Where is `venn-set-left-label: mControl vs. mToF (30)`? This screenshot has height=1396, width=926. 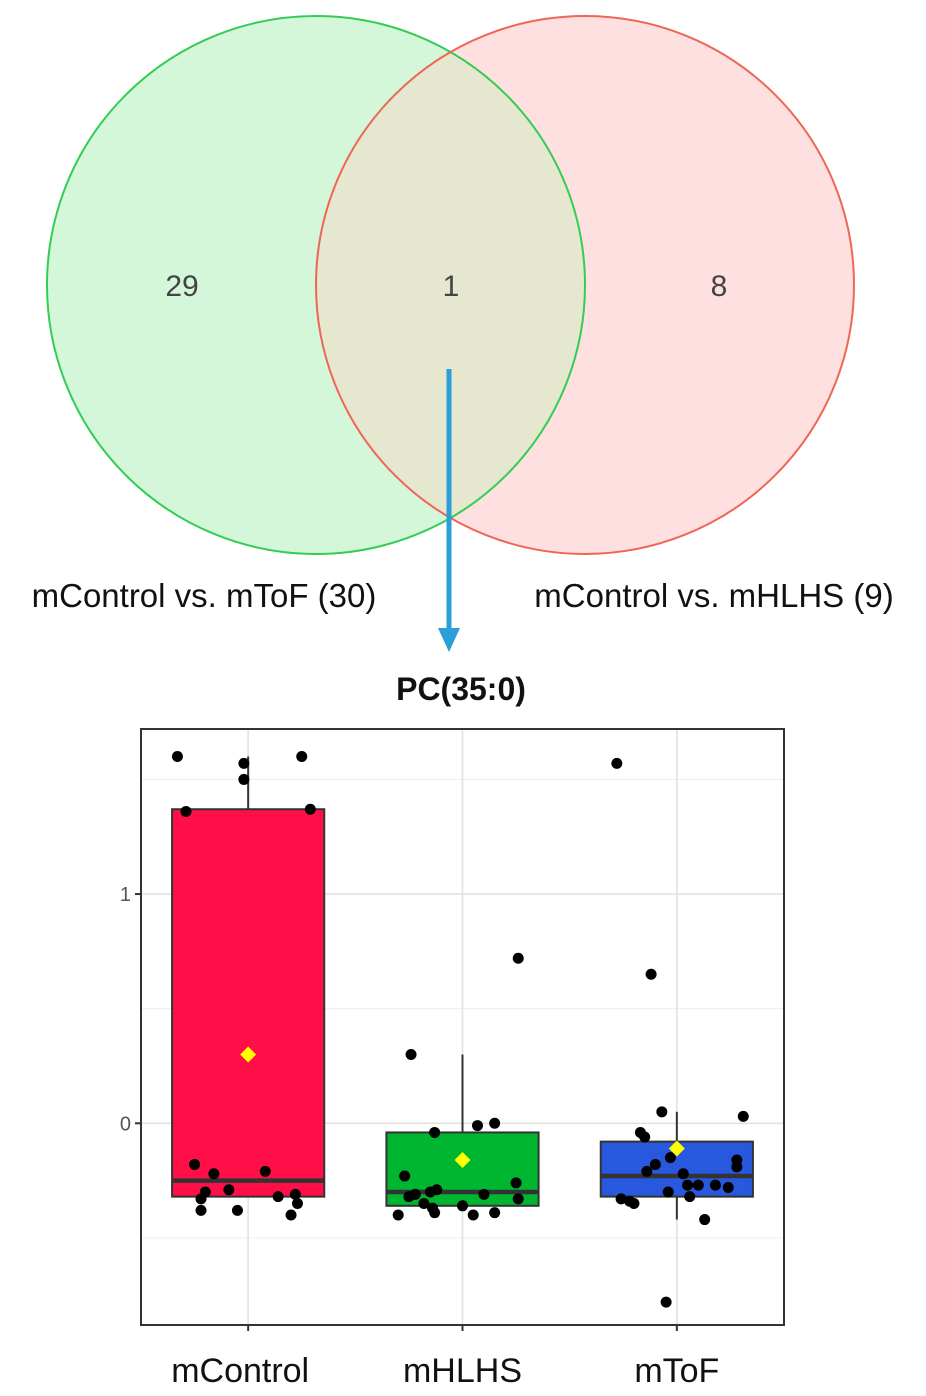
venn-set-left-label: mControl vs. mToF (30) is located at coordinates (204, 595).